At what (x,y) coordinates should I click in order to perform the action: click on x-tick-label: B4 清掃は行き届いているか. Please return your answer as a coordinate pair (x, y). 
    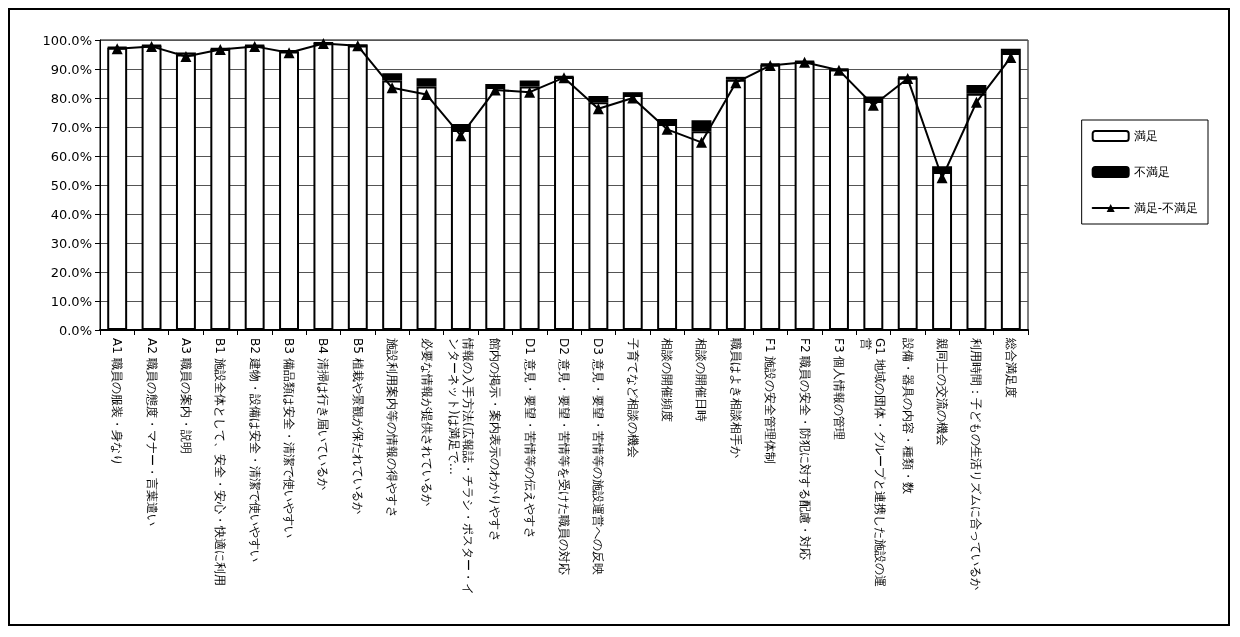
    Looking at the image, I should click on (323, 414).